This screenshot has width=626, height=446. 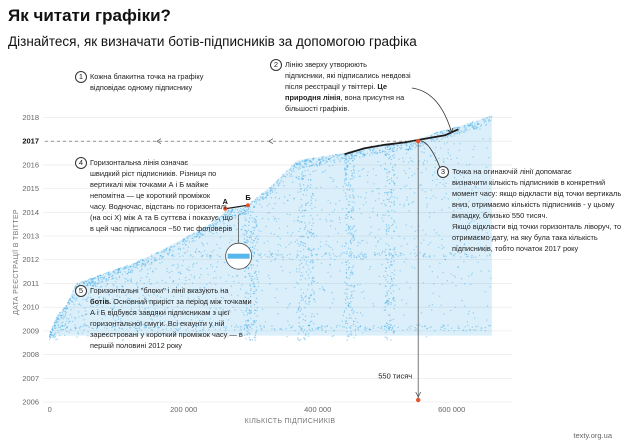 I want to click on annotation-number: 2, so click(x=276, y=65).